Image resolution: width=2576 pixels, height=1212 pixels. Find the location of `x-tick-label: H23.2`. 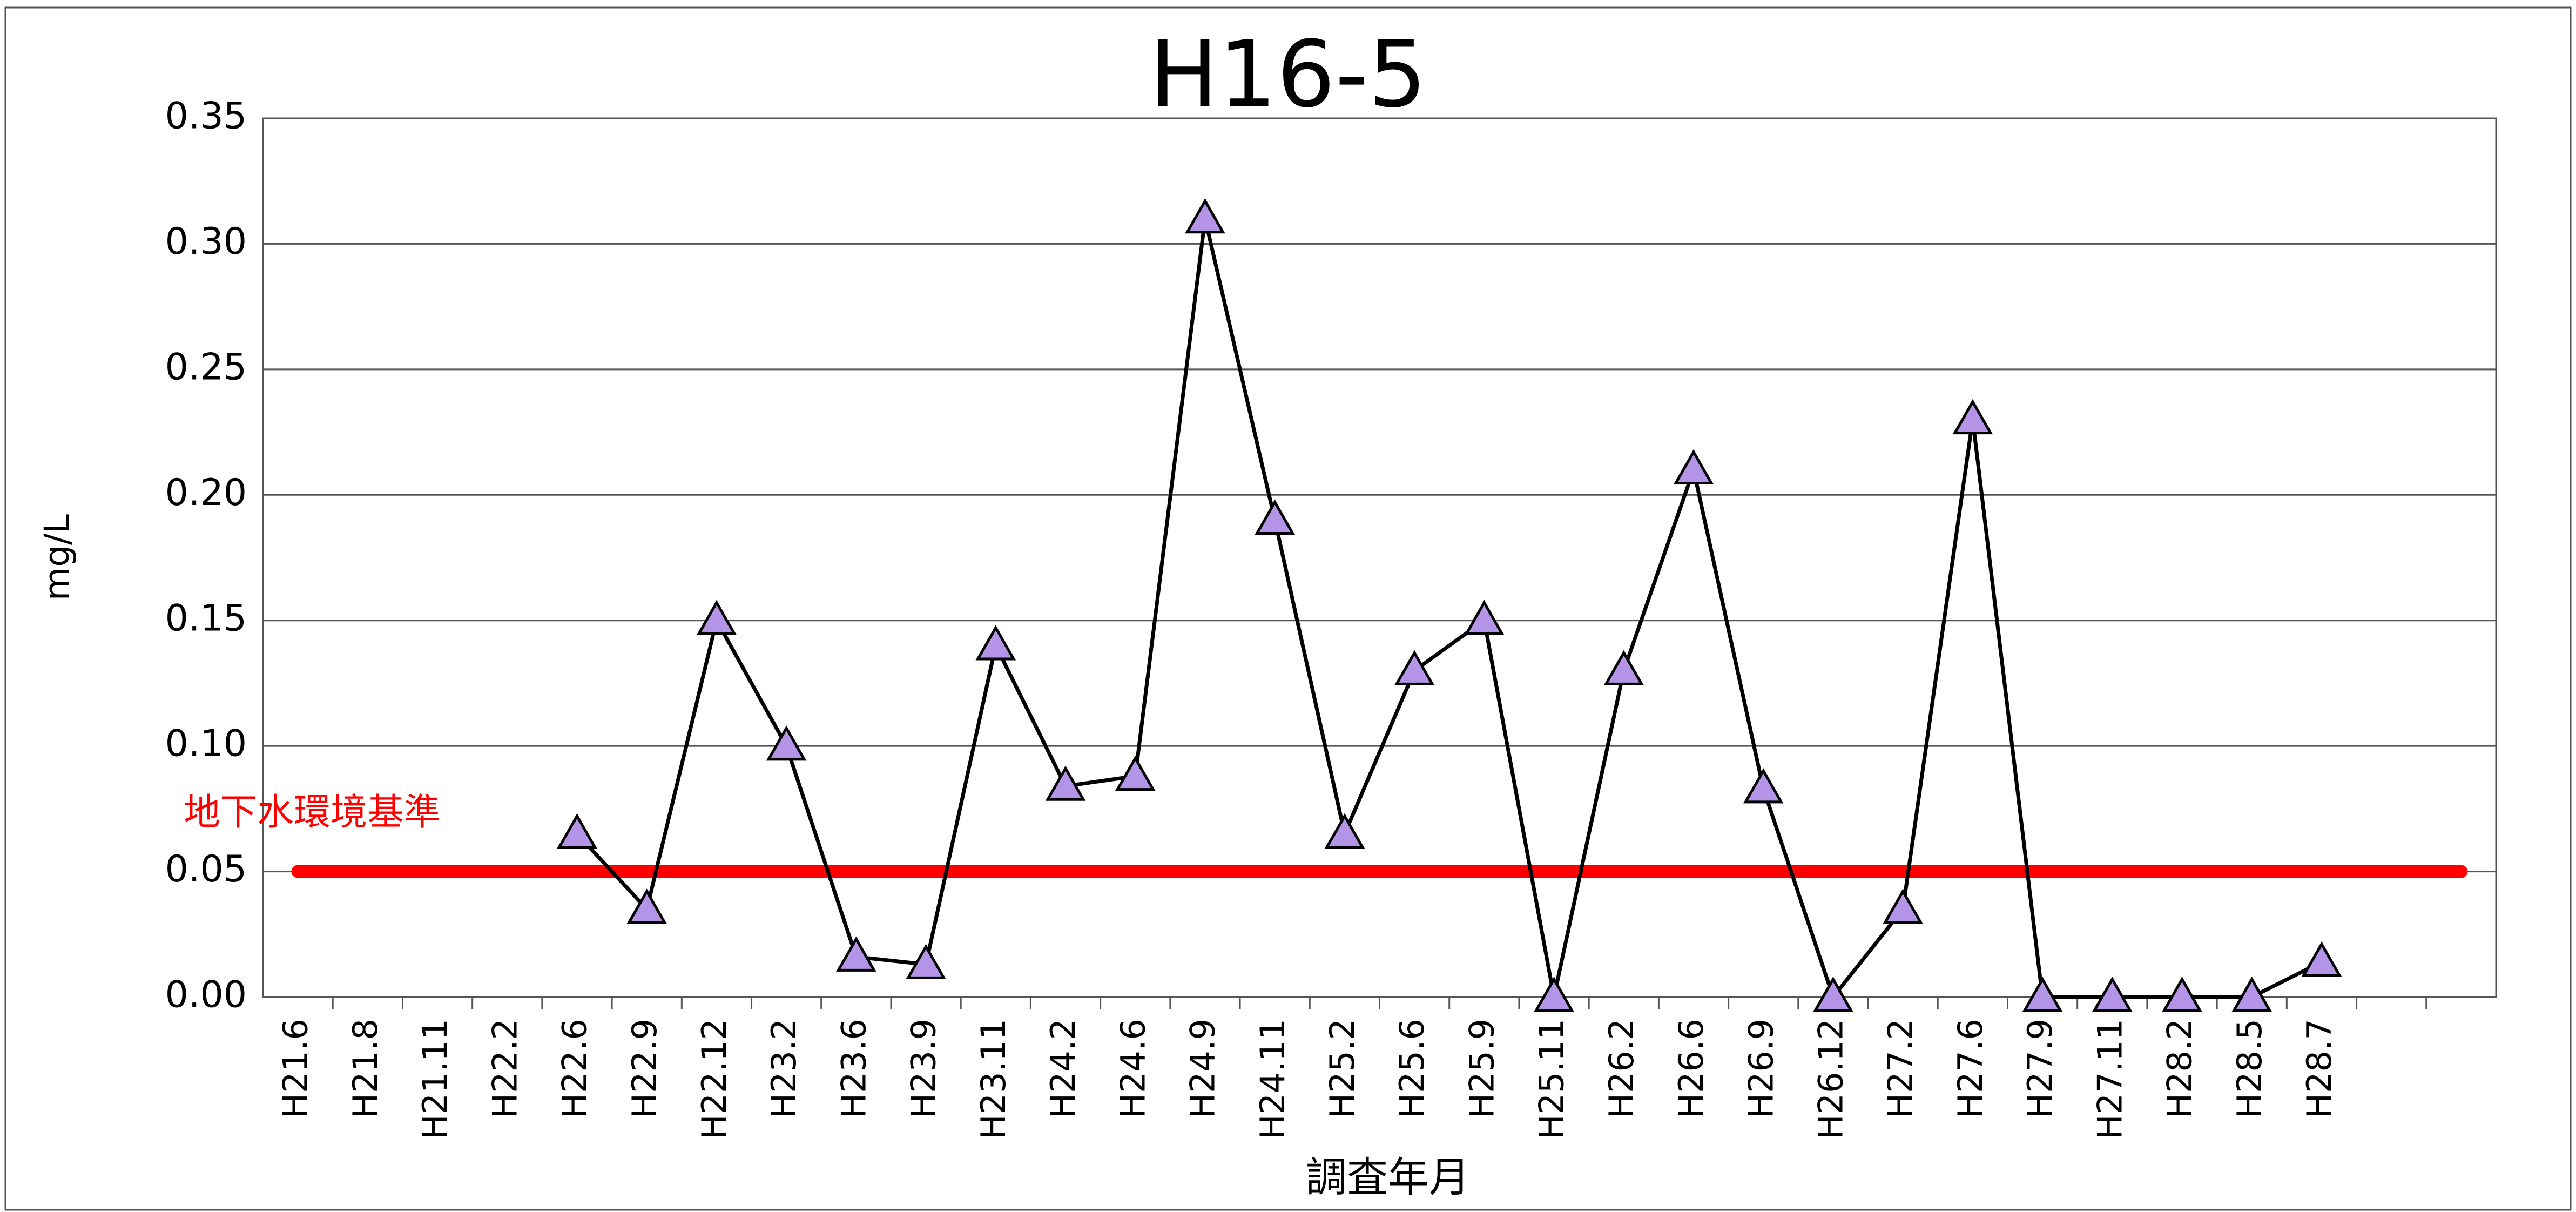

x-tick-label: H23.2 is located at coordinates (784, 1069).